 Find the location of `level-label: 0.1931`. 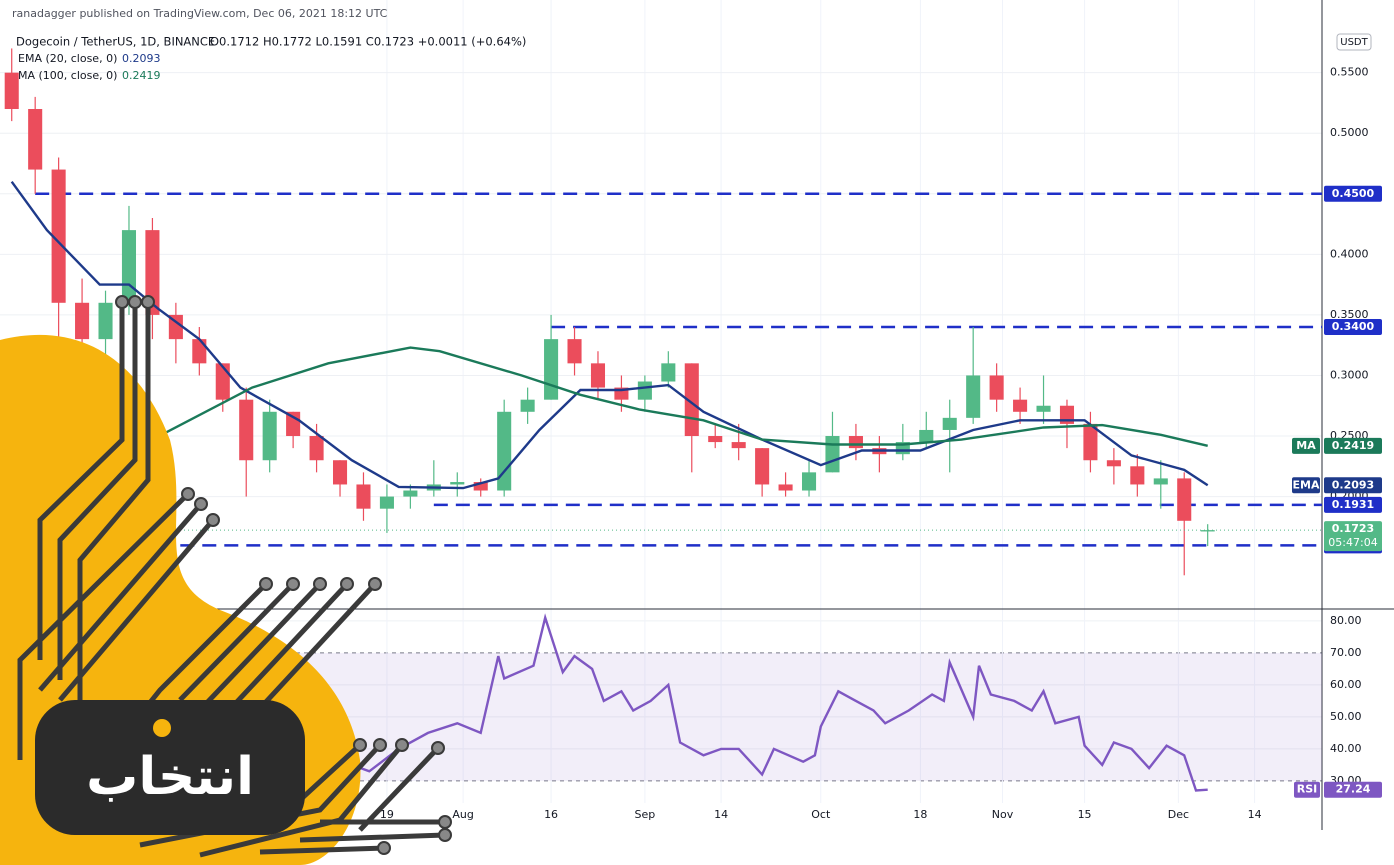

level-label: 0.1931 is located at coordinates (1353, 504).